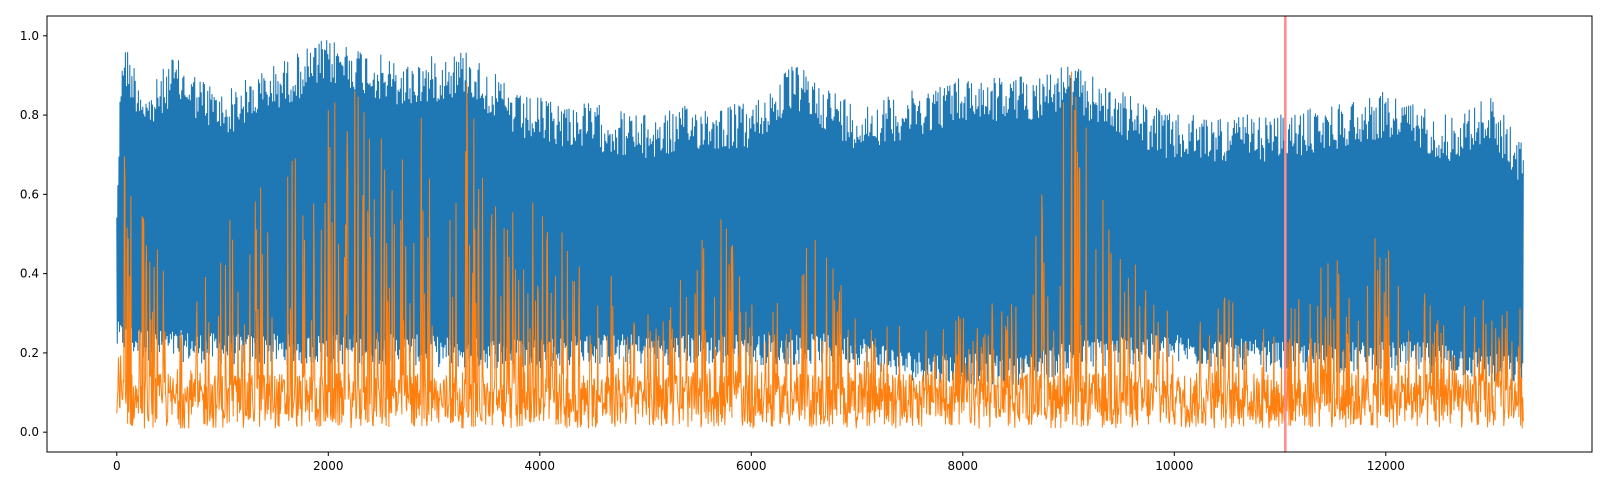  What do you see at coordinates (33, 234) in the screenshot?
I see `y-axis: 0.0 0.2 0.4 0.6 0.8 1.0` at bounding box center [33, 234].